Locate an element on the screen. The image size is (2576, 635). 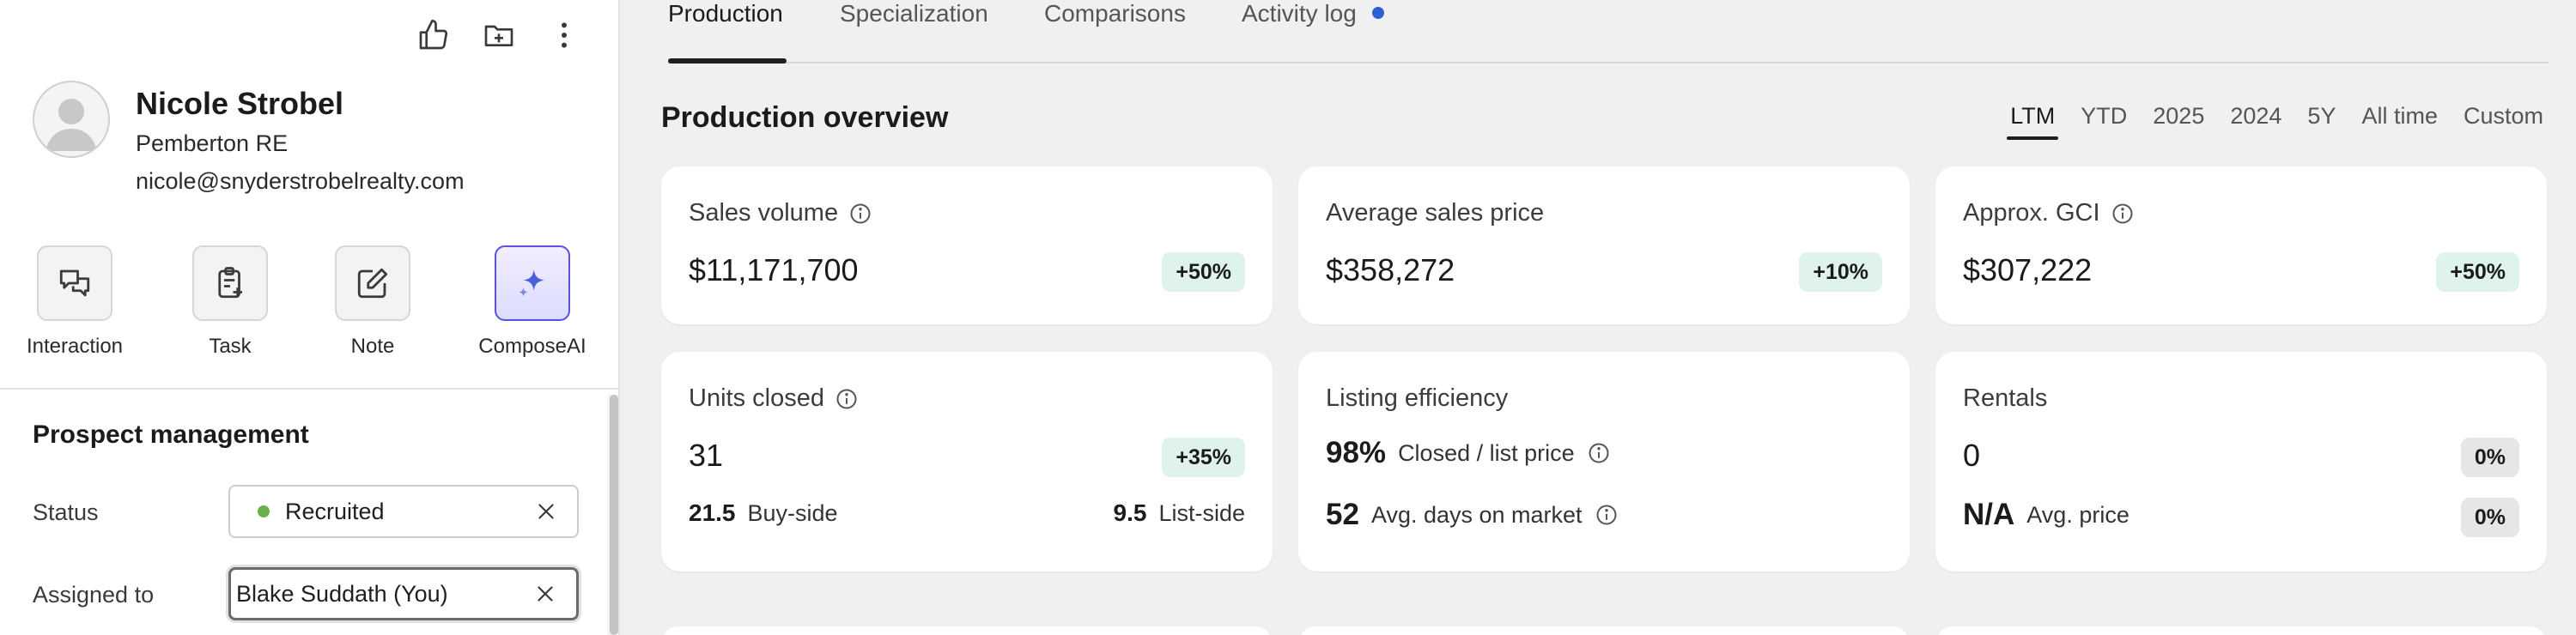
status-select: Recruited is located at coordinates (403, 511).